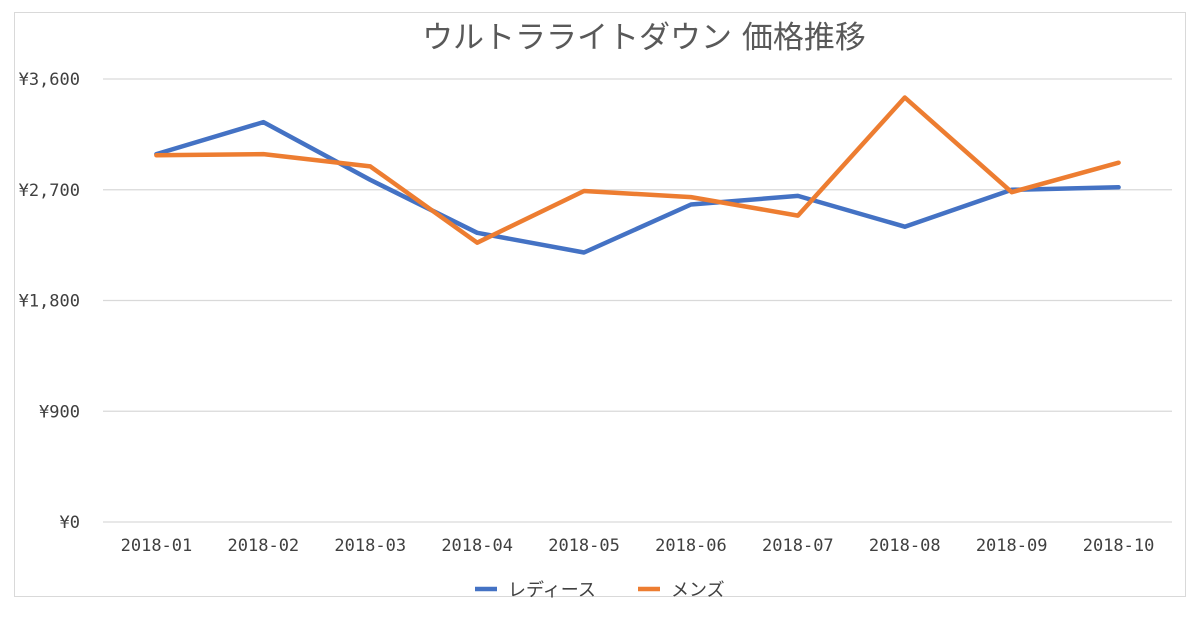 The image size is (1200, 622). Describe the element at coordinates (264, 546) in the screenshot. I see `x-tick-label: 2018-02` at that location.